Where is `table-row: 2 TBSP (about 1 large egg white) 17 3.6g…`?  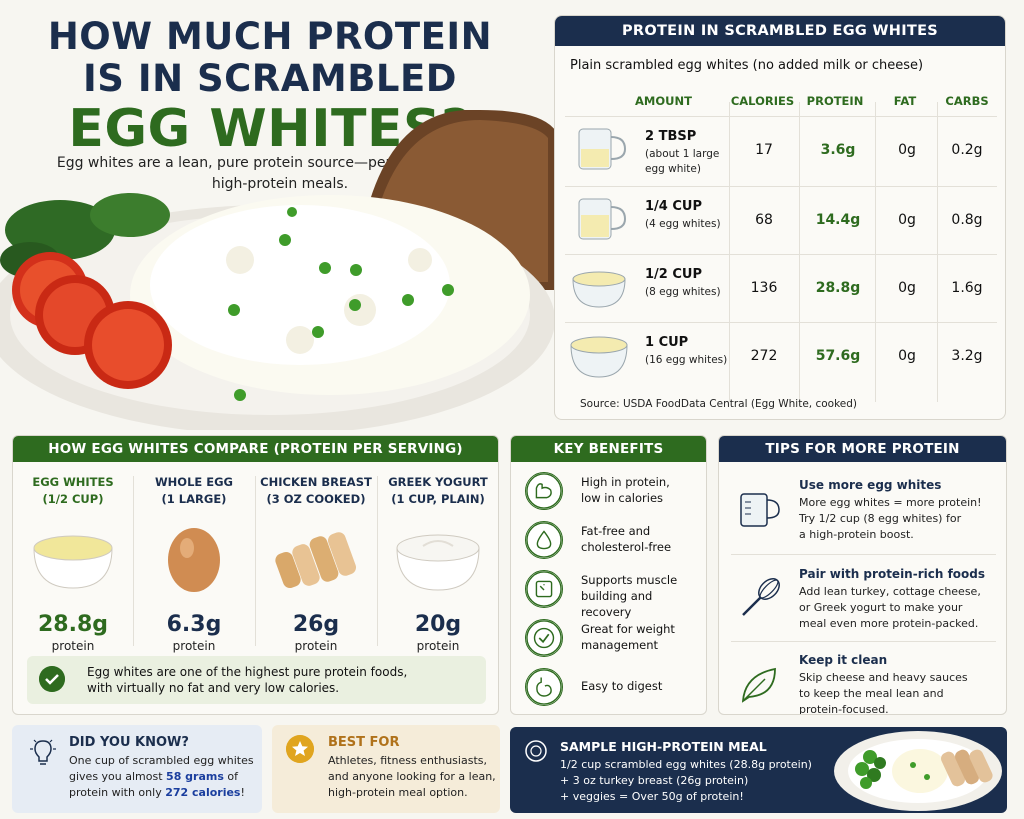 table-row: 2 TBSP (about 1 large egg white) 17 3.6g… is located at coordinates (781, 149).